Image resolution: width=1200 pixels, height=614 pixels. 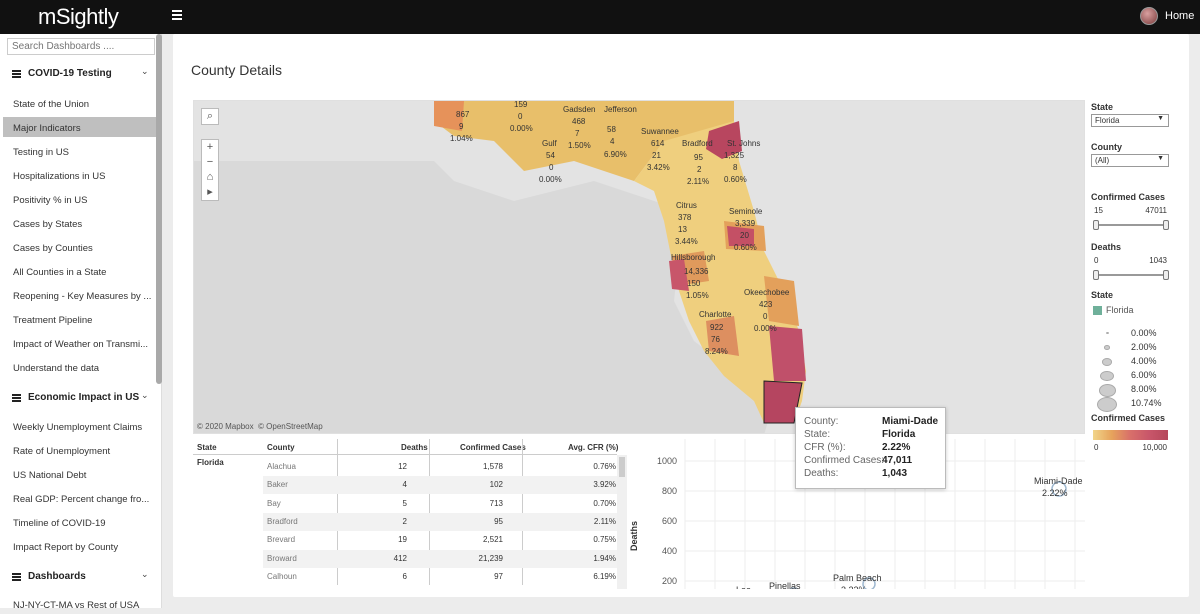 What do you see at coordinates (604, 503) in the screenshot?
I see `table-cell-cfr: 0.70%` at bounding box center [604, 503].